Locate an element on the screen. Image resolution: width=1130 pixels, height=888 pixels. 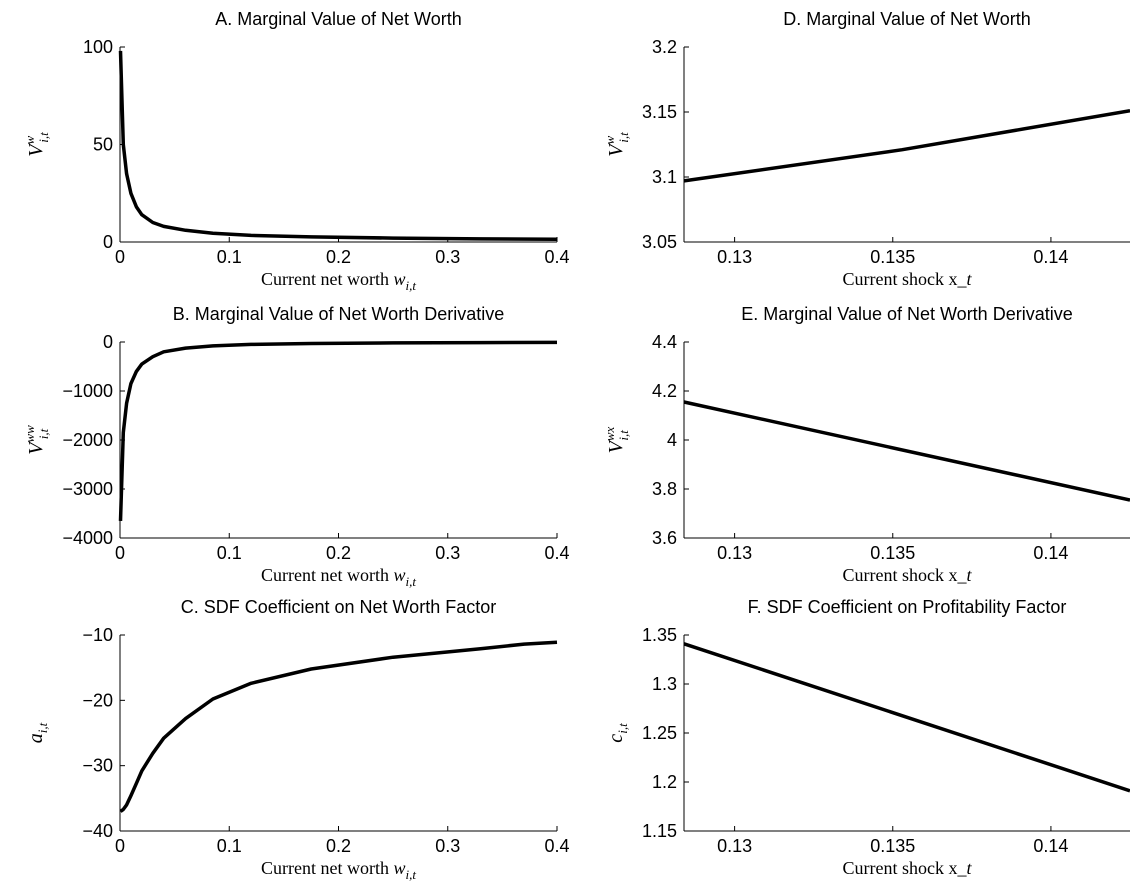
y-tick-label: 3.8 is located at coordinates (664, 489).